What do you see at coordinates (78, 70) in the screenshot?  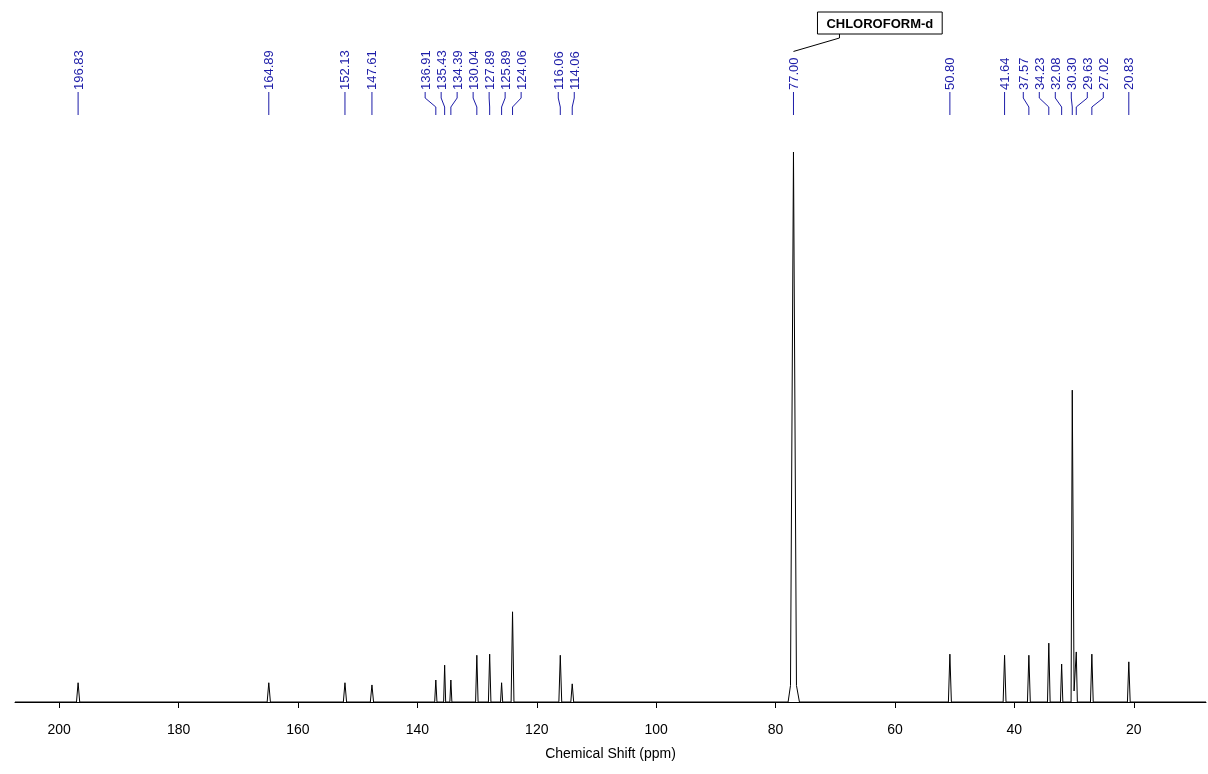 I see `text: 196.83` at bounding box center [78, 70].